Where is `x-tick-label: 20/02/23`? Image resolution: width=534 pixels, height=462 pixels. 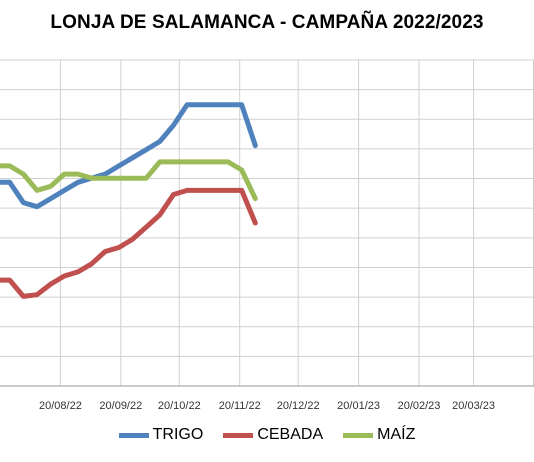
x-tick-label: 20/02/23 is located at coordinates (419, 406).